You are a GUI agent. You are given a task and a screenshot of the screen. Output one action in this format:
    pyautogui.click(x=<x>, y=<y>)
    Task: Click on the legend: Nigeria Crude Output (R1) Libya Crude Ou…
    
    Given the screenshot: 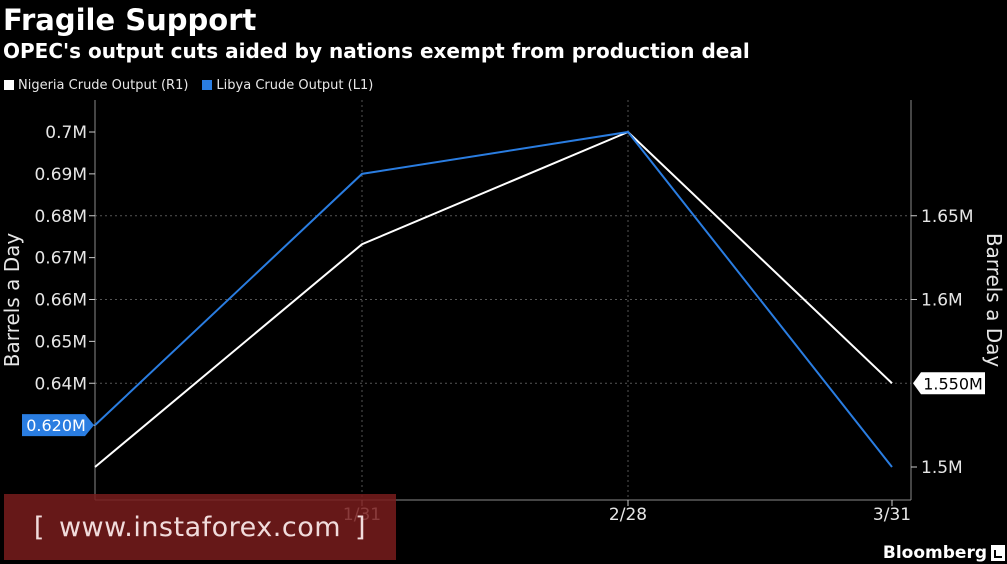 What is the action you would take?
    pyautogui.click(x=188, y=85)
    